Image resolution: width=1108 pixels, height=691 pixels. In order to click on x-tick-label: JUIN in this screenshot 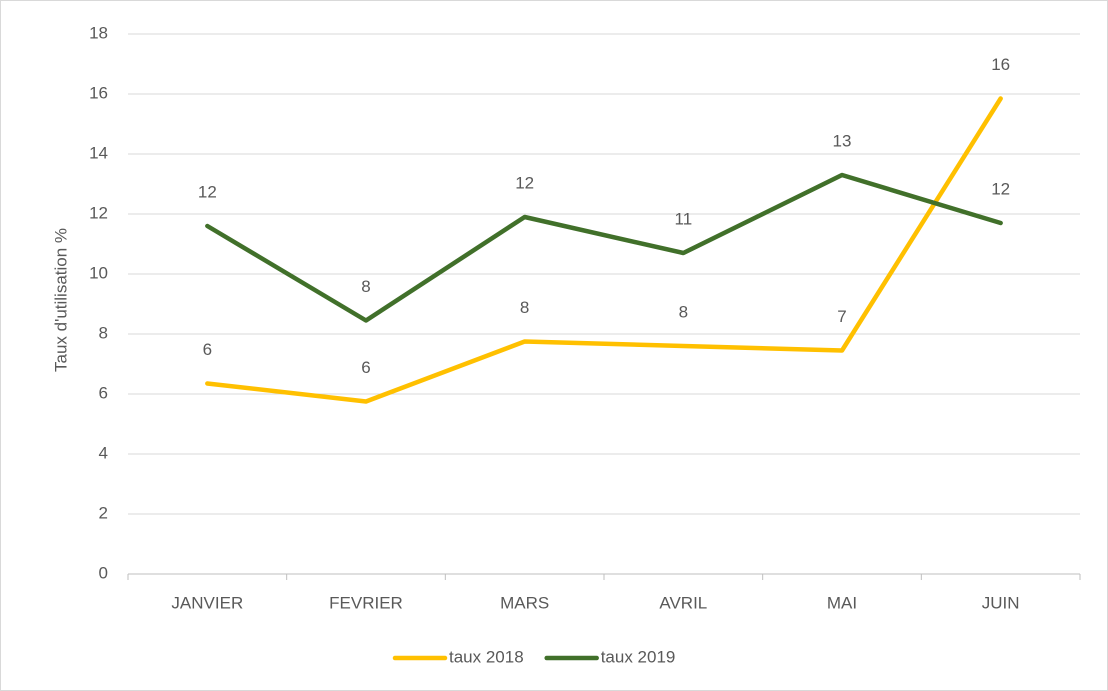, I will do `click(1001, 602)`.